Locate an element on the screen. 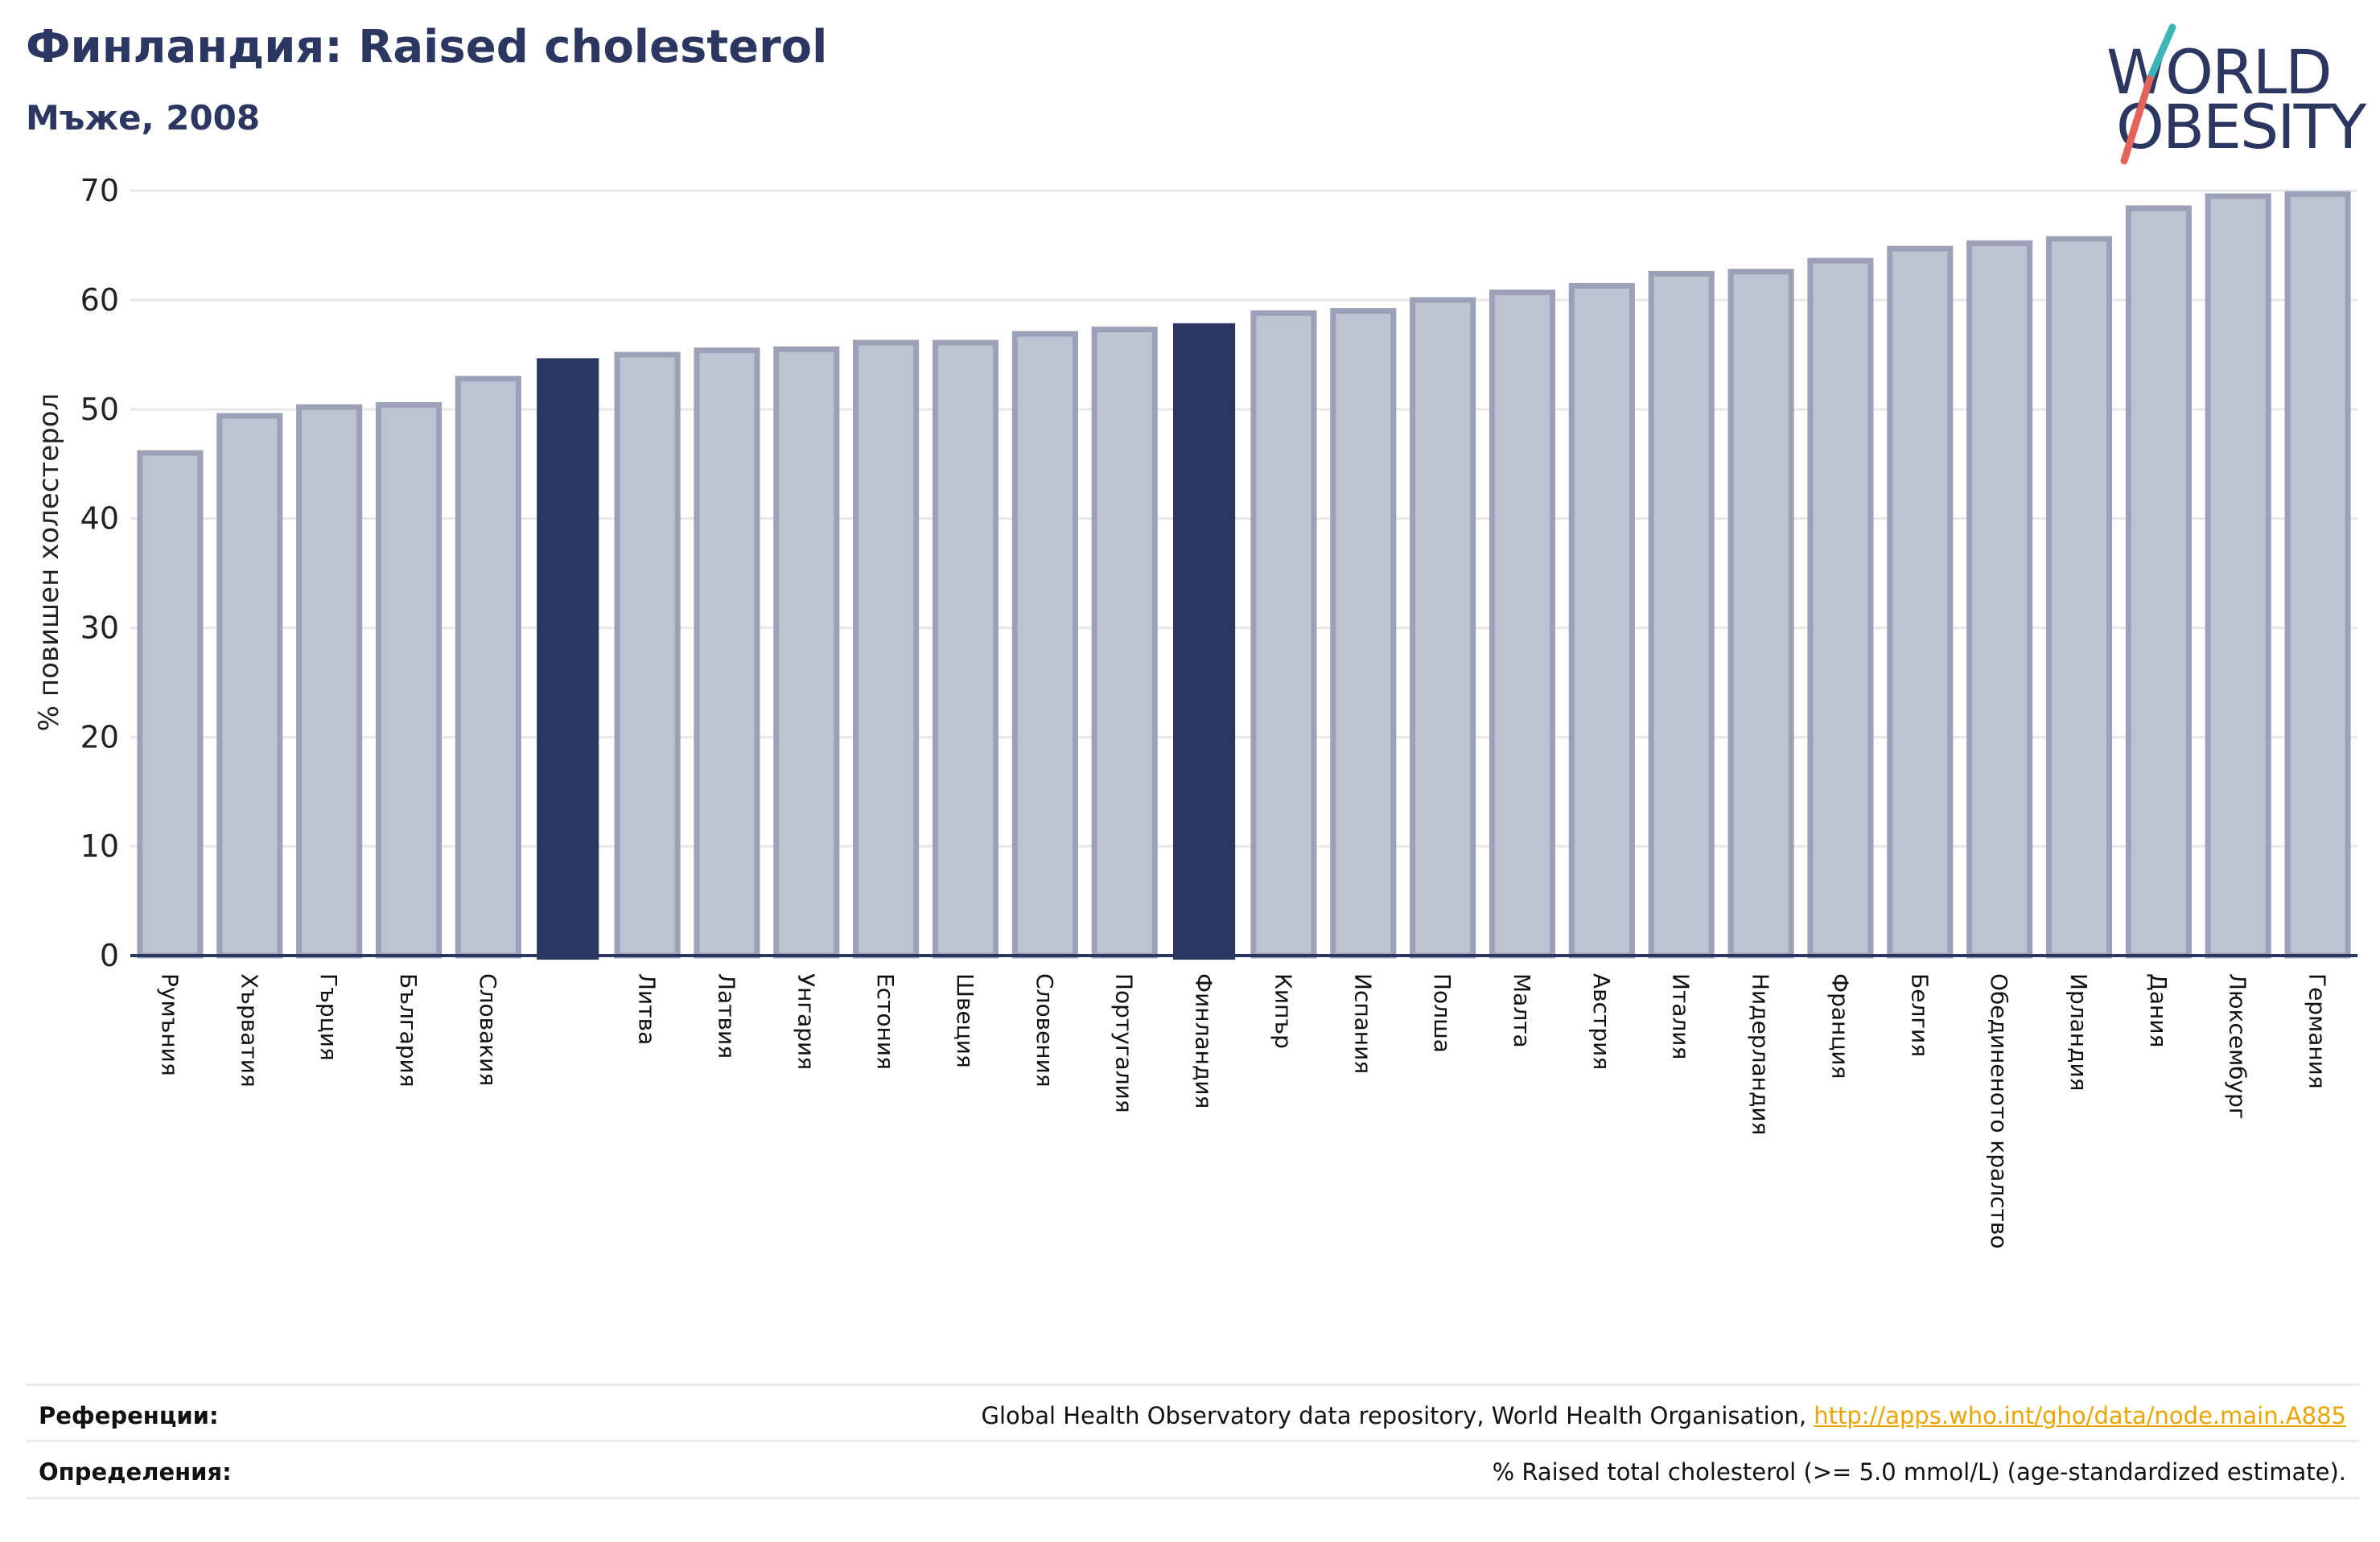  x-tick-label: Хърватия is located at coordinates (249, 1030).